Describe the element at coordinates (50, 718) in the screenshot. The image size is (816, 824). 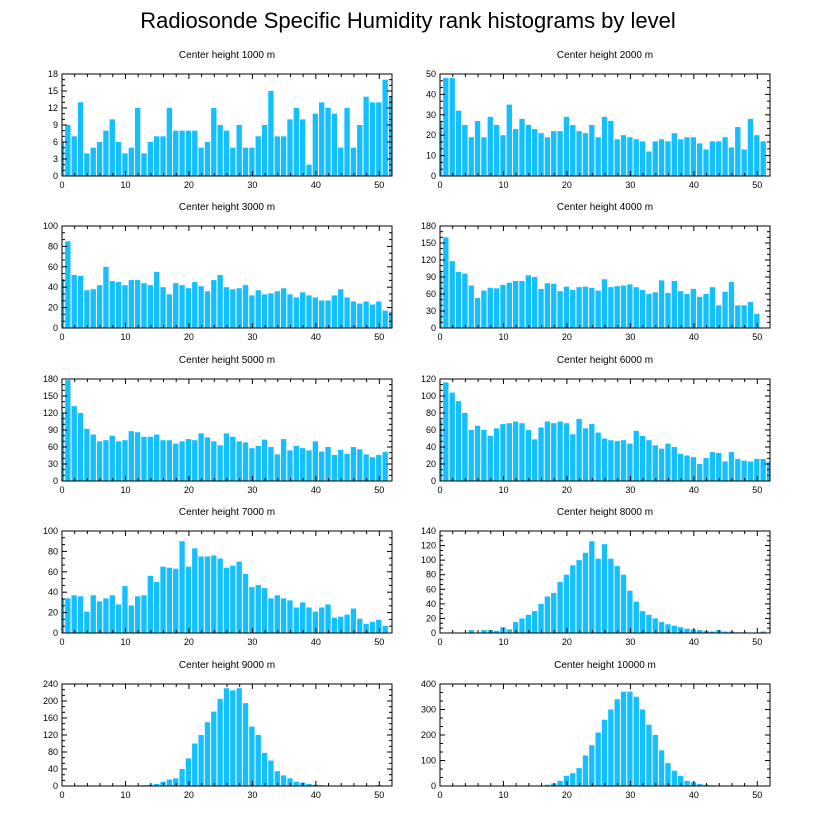
I see `y-tick-label: 160` at that location.